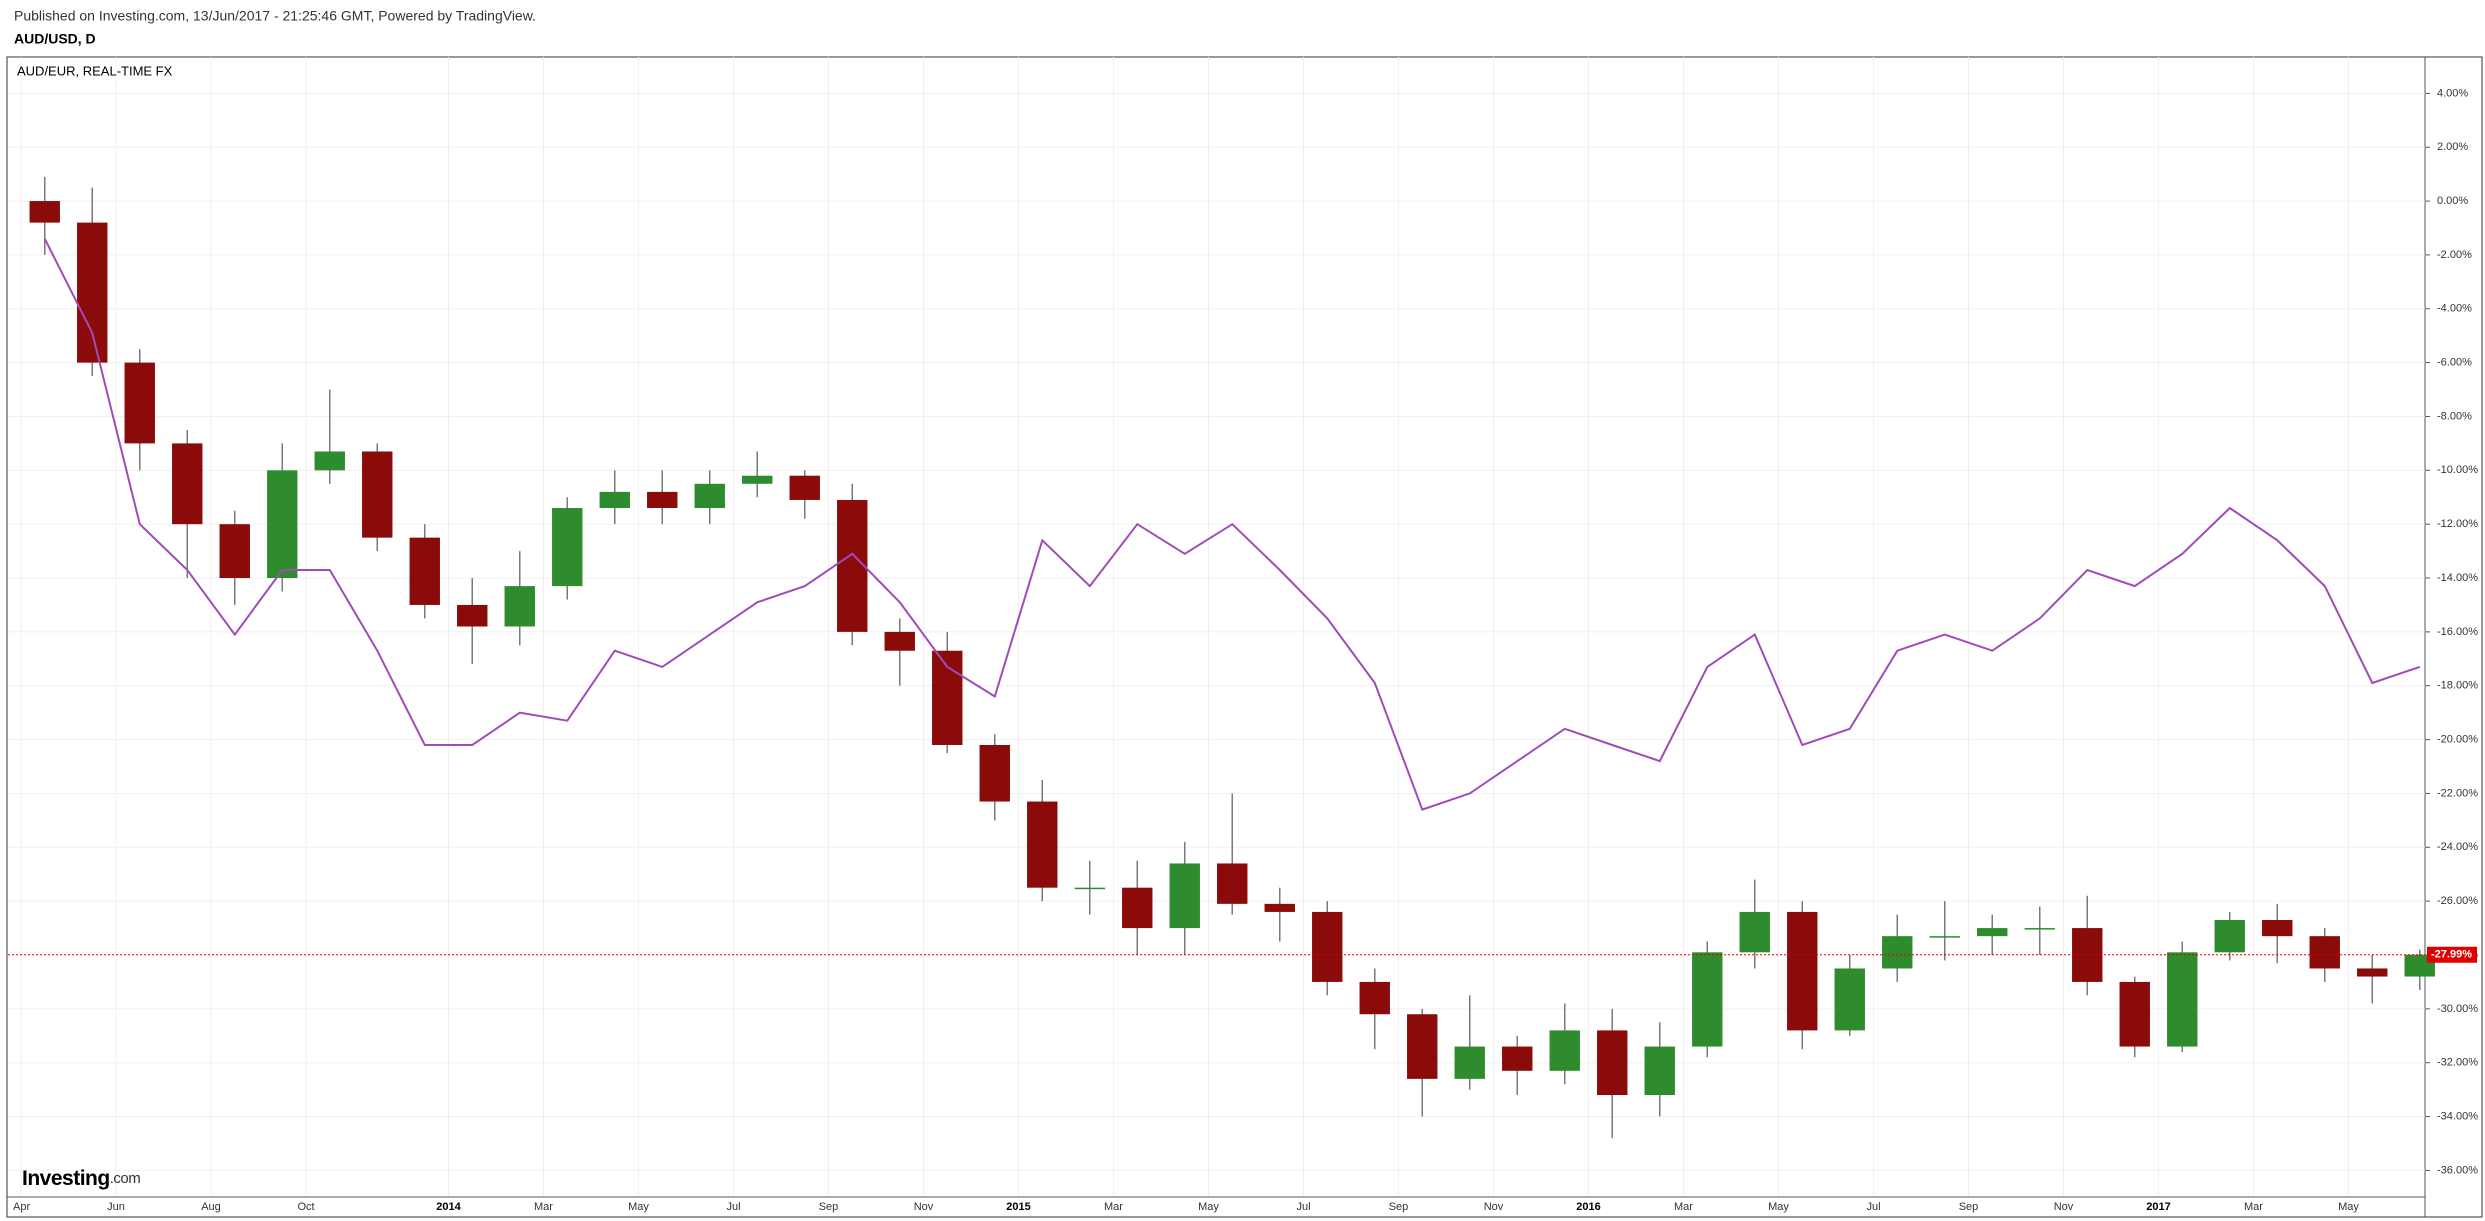 Image resolution: width=2485 pixels, height=1221 pixels. Describe the element at coordinates (125, 1178) in the screenshot. I see `logo-suffix: .com` at that location.